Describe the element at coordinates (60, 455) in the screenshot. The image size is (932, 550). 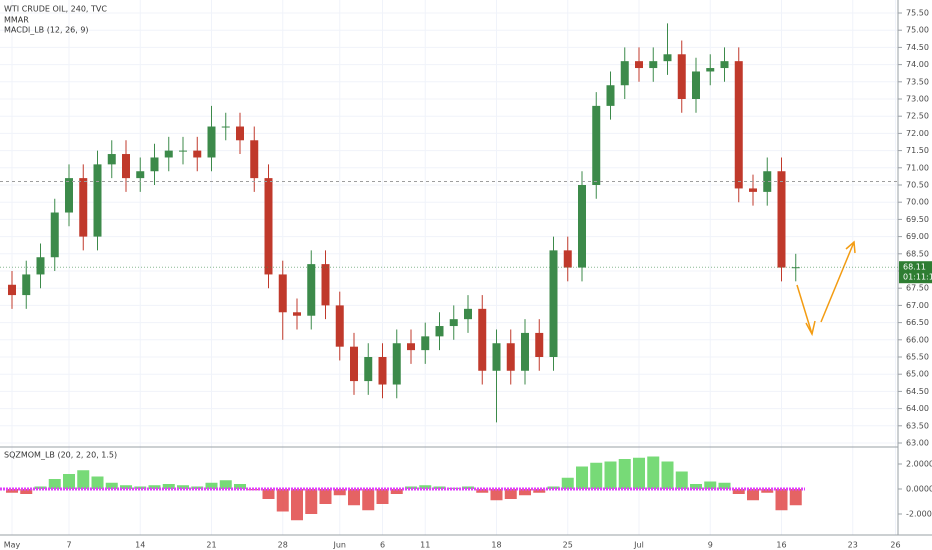
I see `legend-momentum: SQZMOM_LB (20, 2, 20, 1.5)` at that location.